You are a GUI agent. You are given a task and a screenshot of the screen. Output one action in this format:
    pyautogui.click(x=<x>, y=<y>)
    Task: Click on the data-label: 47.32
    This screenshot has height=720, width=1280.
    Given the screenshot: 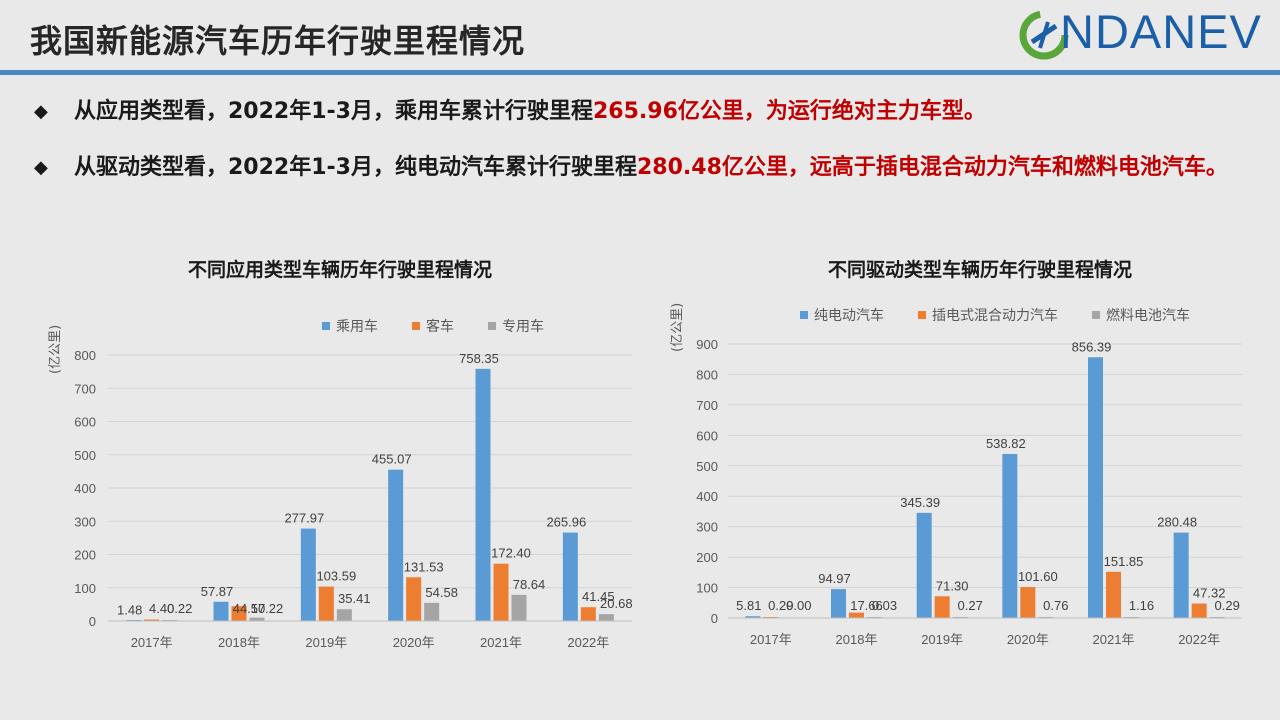 What is the action you would take?
    pyautogui.click(x=1209, y=593)
    